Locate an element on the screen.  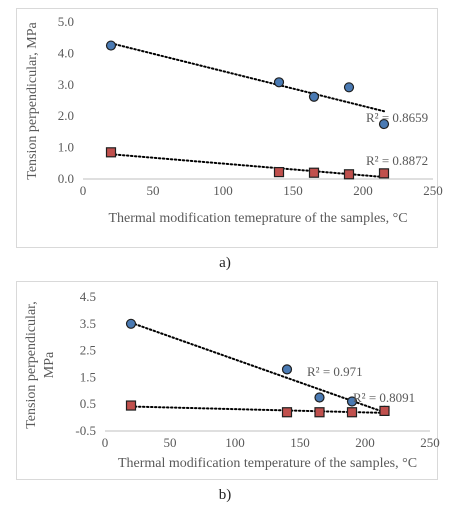
series-circles: R² = 0.8659 is located at coordinates (266, 85).